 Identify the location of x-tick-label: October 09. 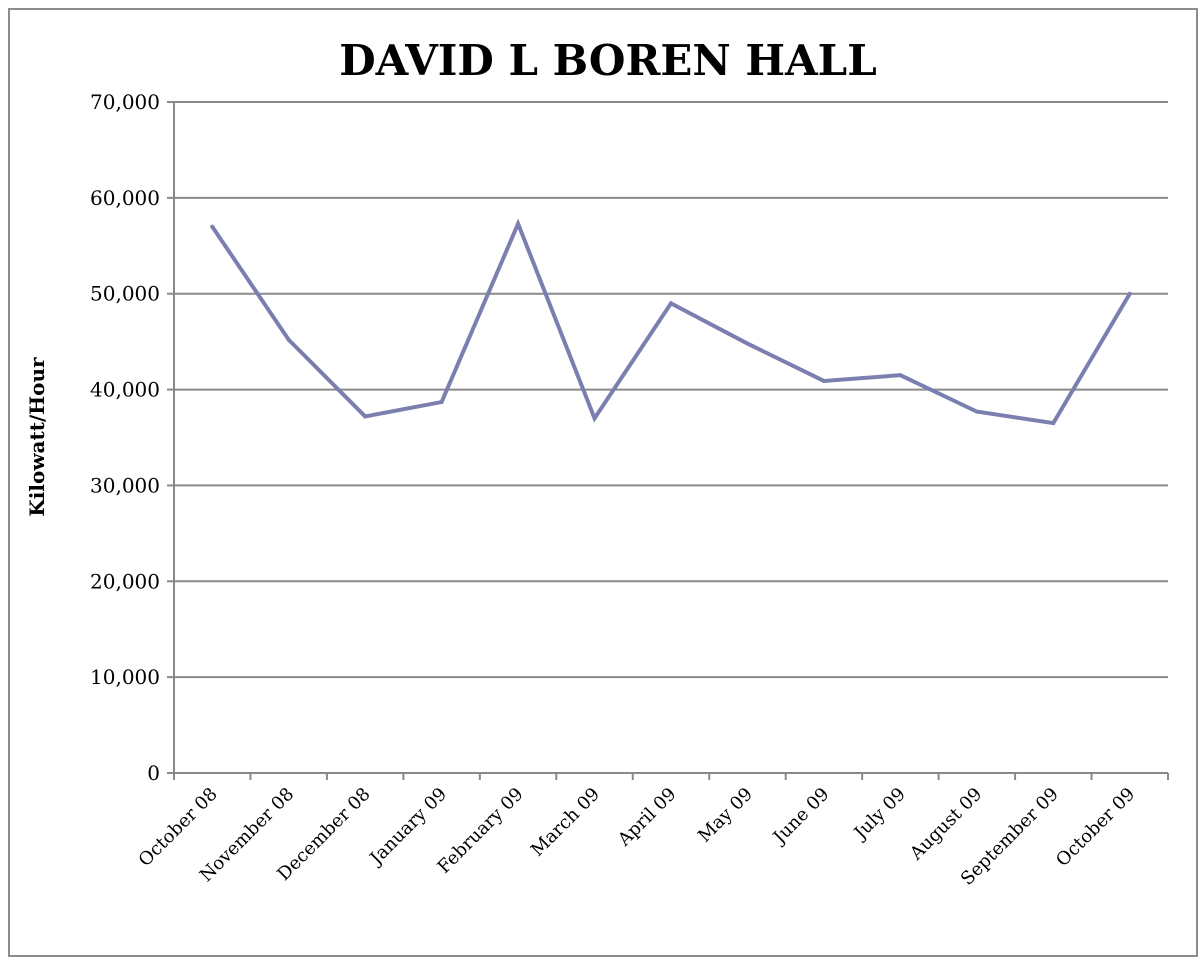
(1095, 827).